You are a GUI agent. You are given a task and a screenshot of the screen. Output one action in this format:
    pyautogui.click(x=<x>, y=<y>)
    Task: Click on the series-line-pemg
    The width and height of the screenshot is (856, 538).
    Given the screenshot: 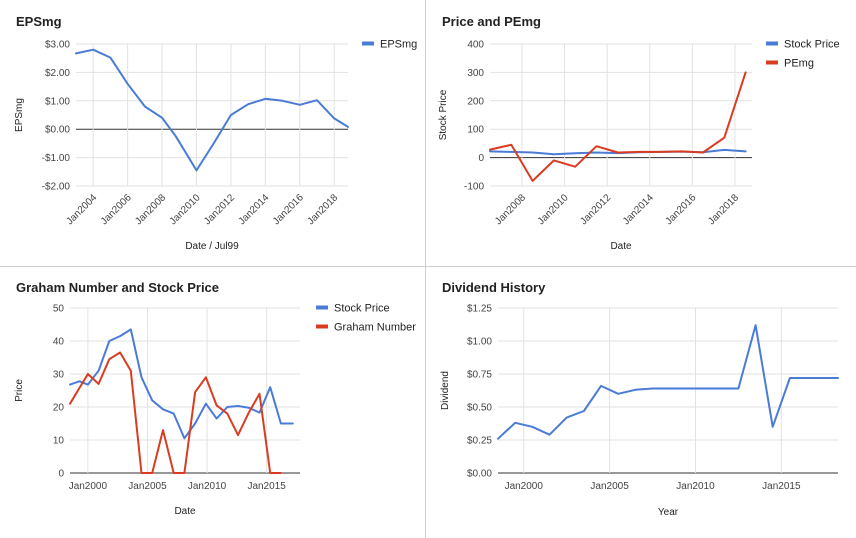 What is the action you would take?
    pyautogui.click(x=618, y=126)
    